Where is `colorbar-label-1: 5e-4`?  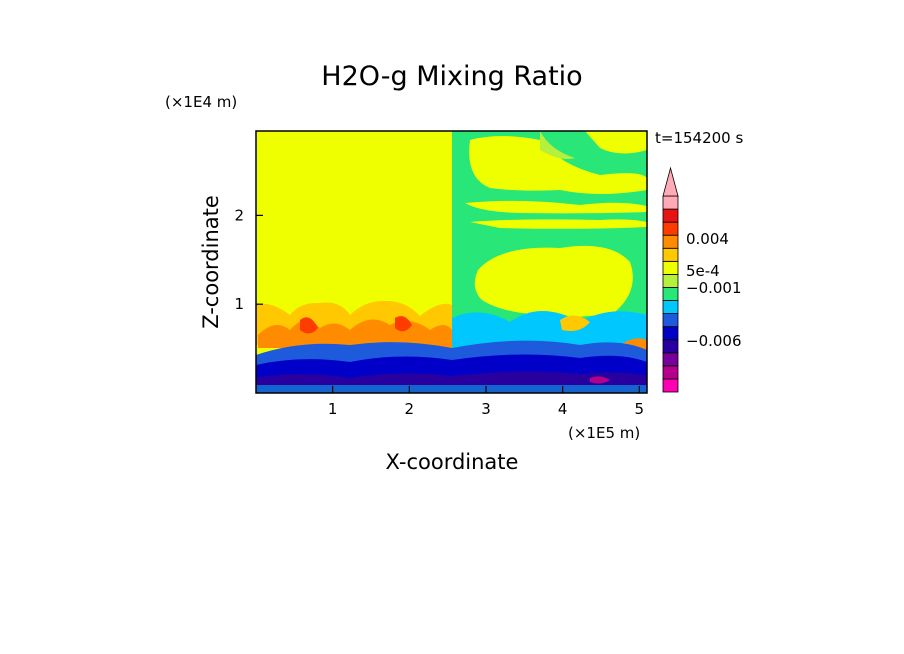 colorbar-label-1: 5e-4 is located at coordinates (703, 271).